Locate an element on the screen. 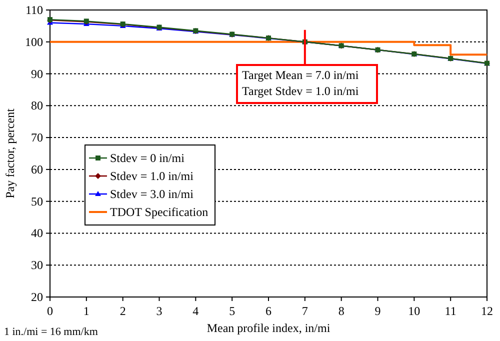 This screenshot has width=500, height=341. x-tick-label: 12 is located at coordinates (487, 311).